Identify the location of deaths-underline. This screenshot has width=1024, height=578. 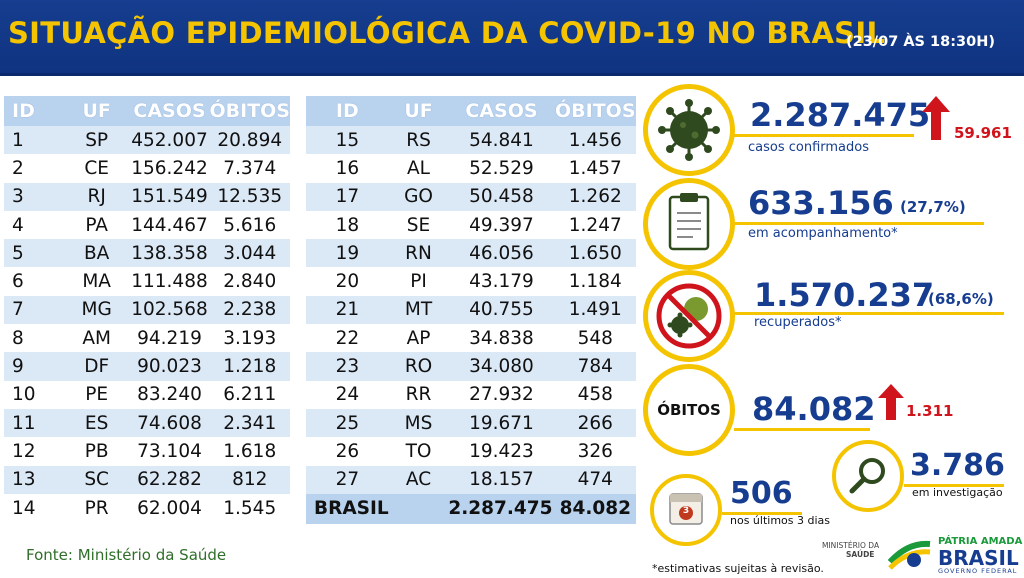
(802, 429).